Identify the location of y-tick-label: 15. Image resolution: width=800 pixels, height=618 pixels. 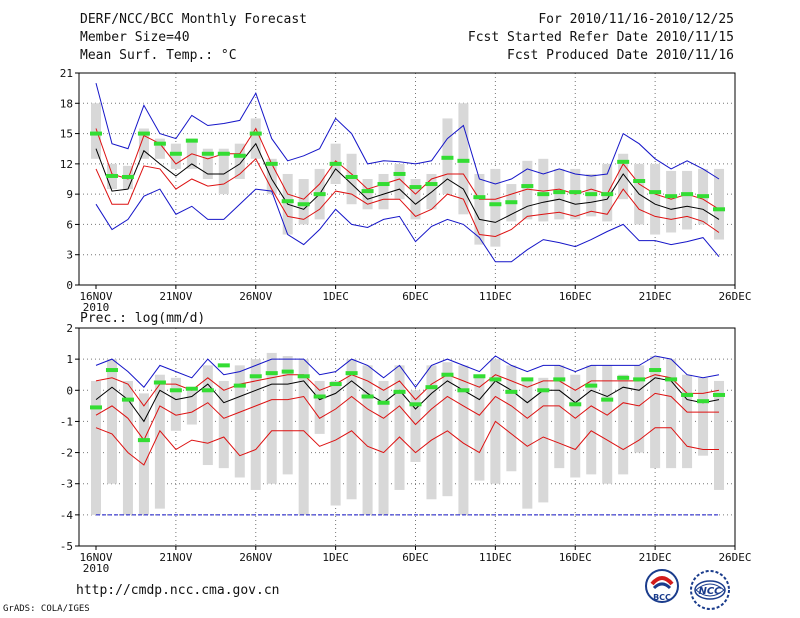
(66, 134).